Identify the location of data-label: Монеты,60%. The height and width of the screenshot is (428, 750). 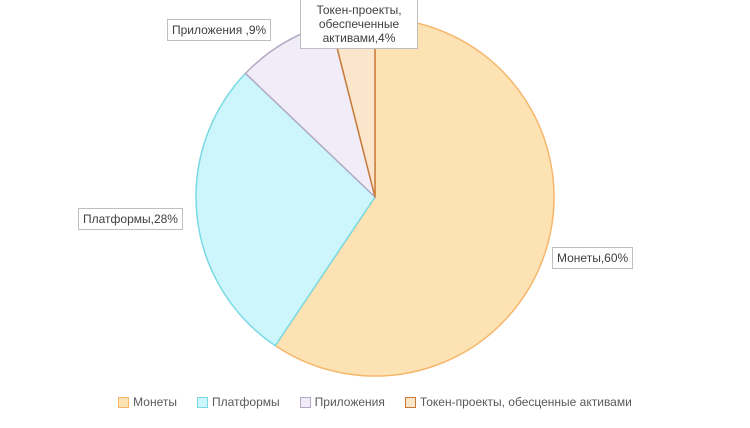
(593, 258).